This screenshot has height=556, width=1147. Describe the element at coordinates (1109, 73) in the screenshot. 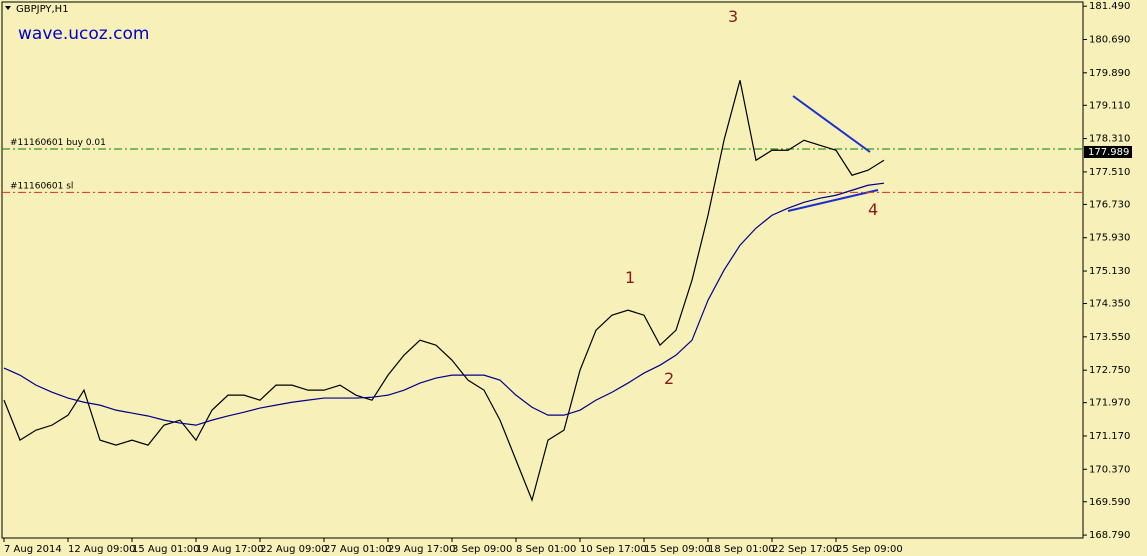

I see `y-tick-label: 179.890` at that location.